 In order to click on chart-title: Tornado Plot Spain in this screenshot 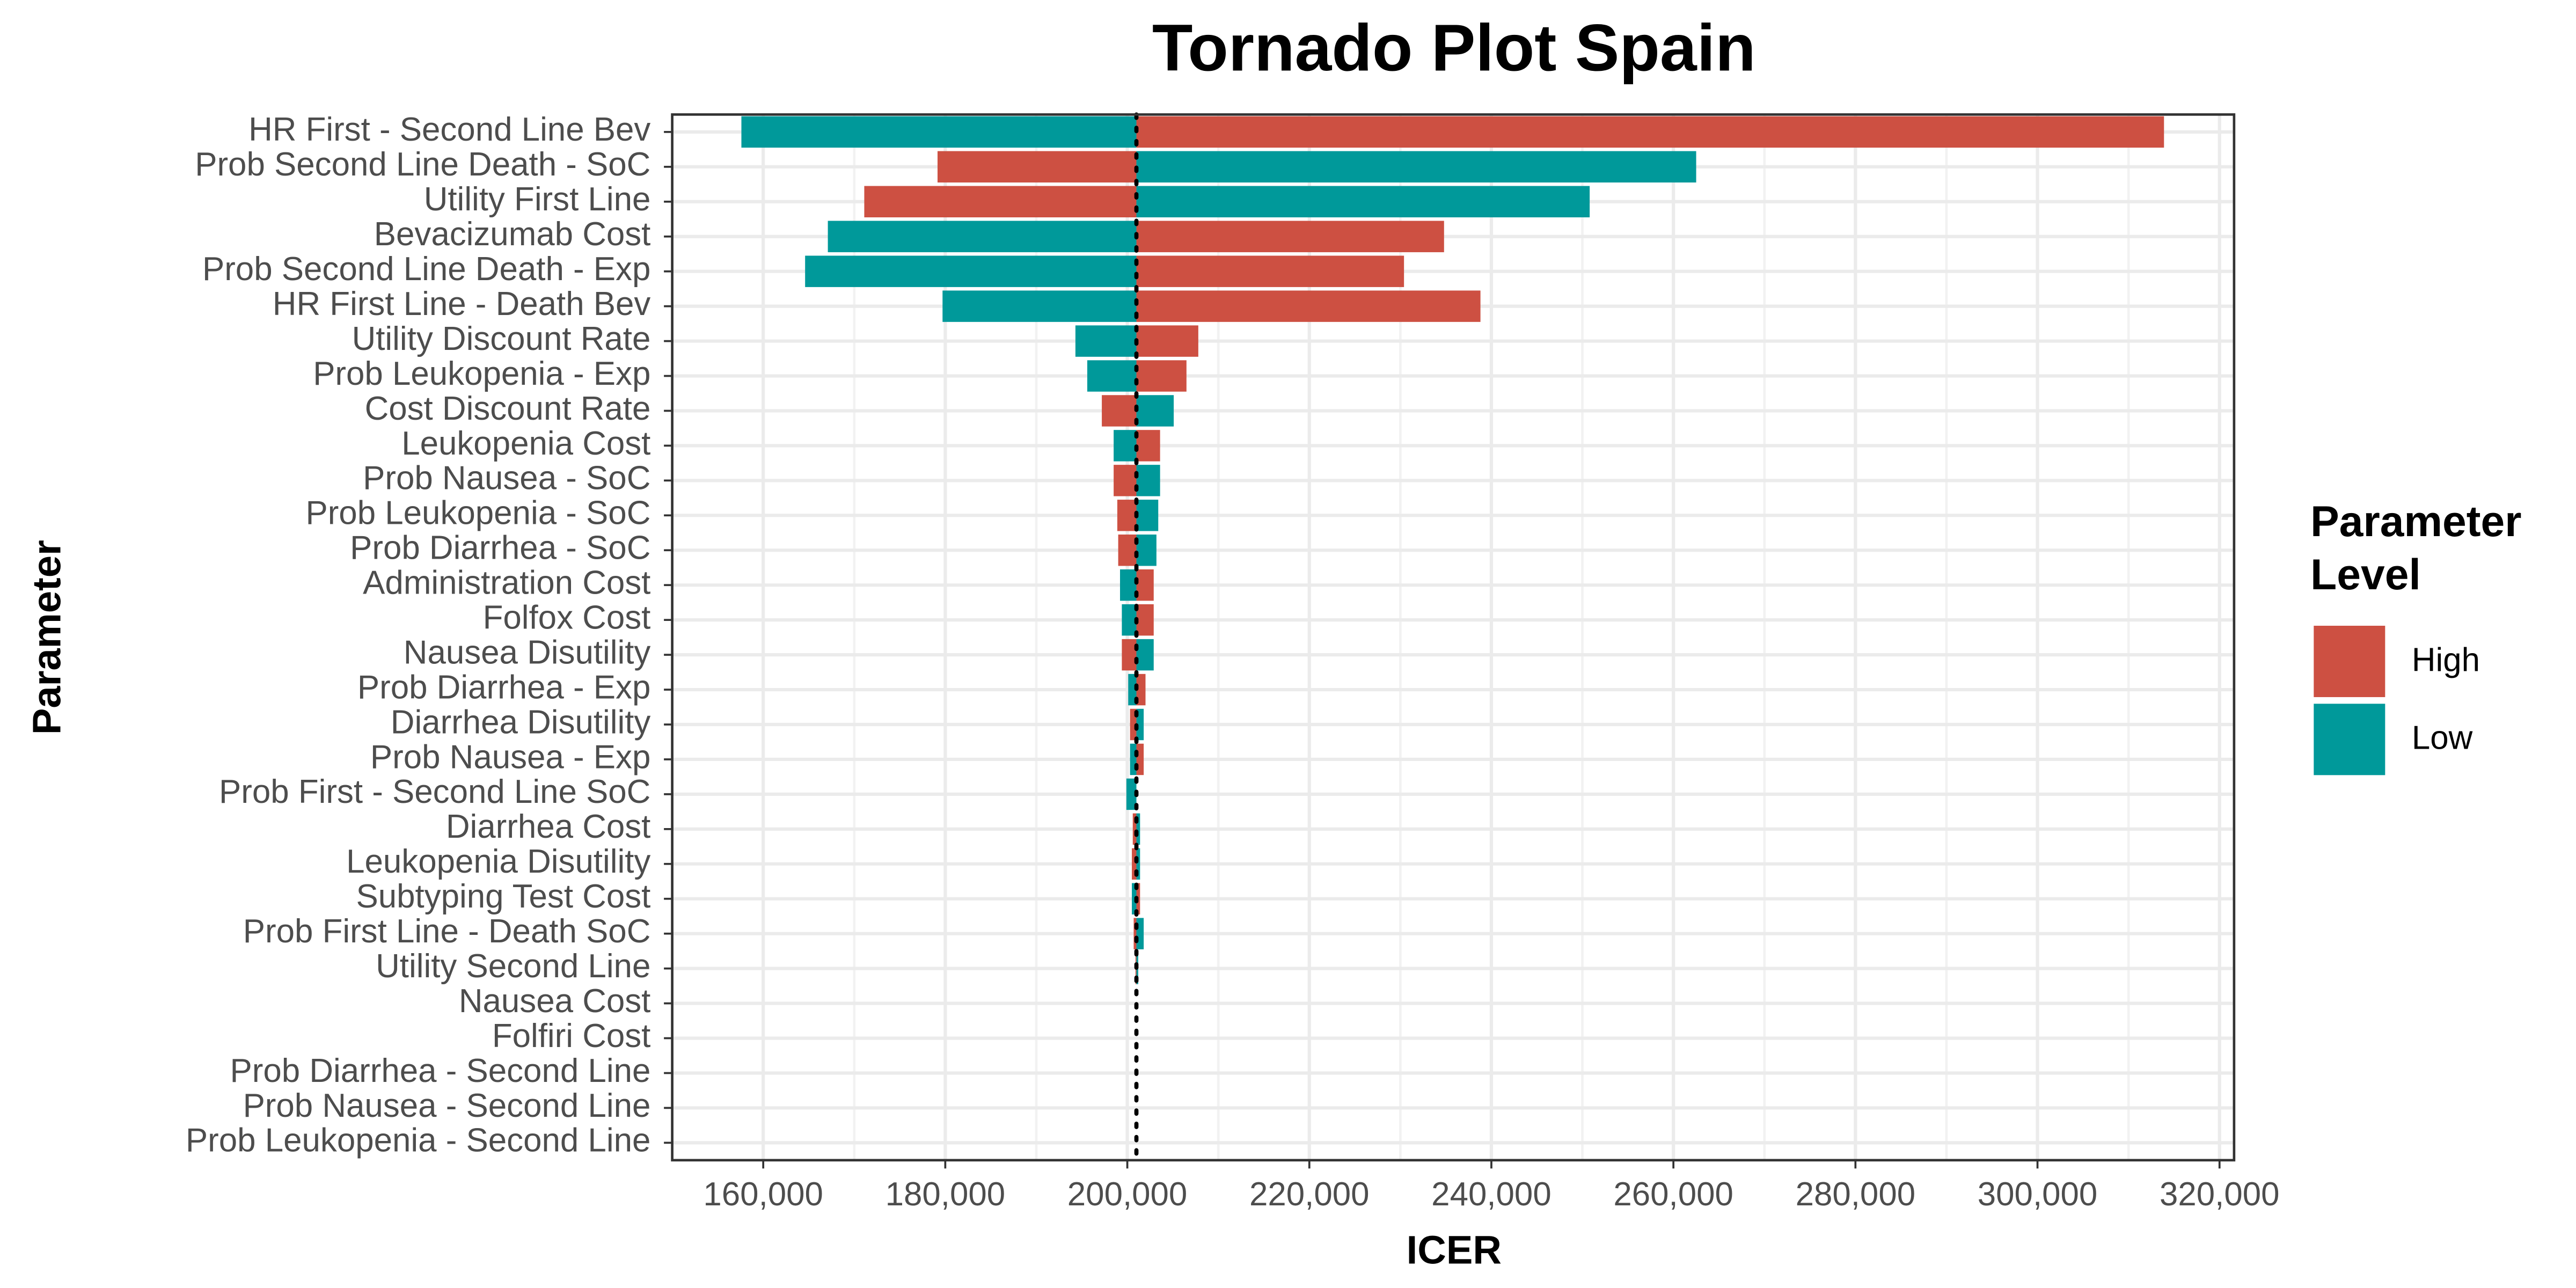, I will do `click(1454, 48)`.